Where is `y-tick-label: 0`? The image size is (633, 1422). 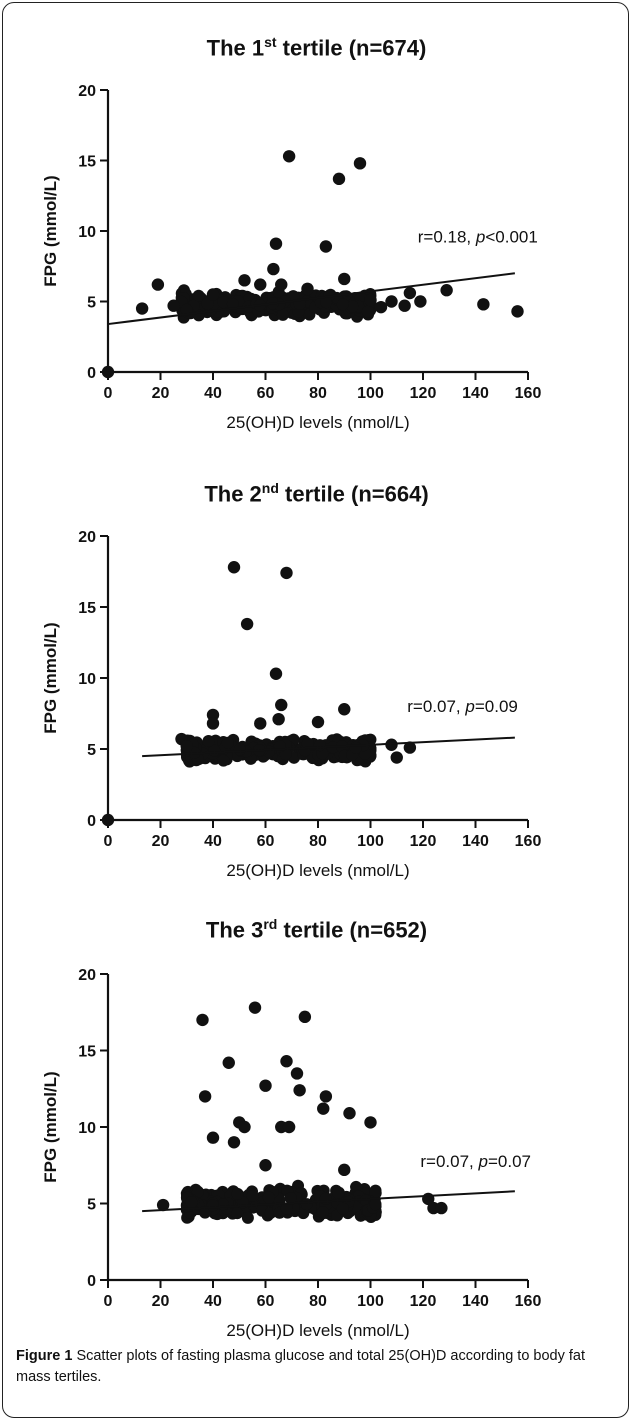 y-tick-label: 0 is located at coordinates (91, 821).